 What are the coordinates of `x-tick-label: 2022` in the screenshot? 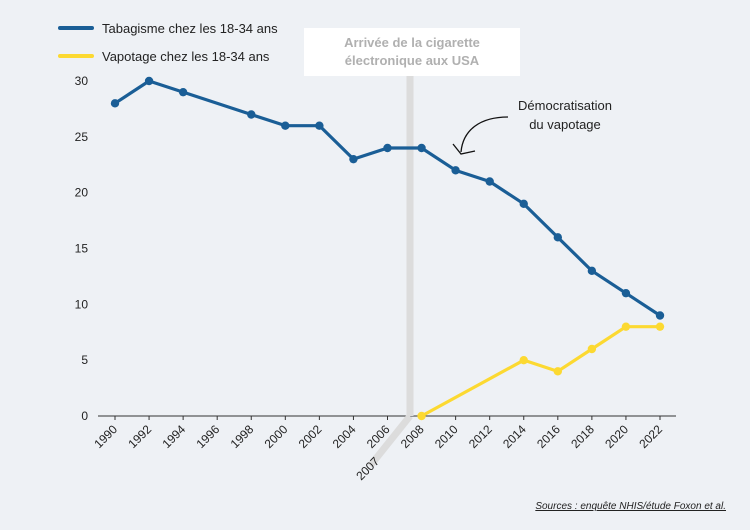 It's located at (650, 436).